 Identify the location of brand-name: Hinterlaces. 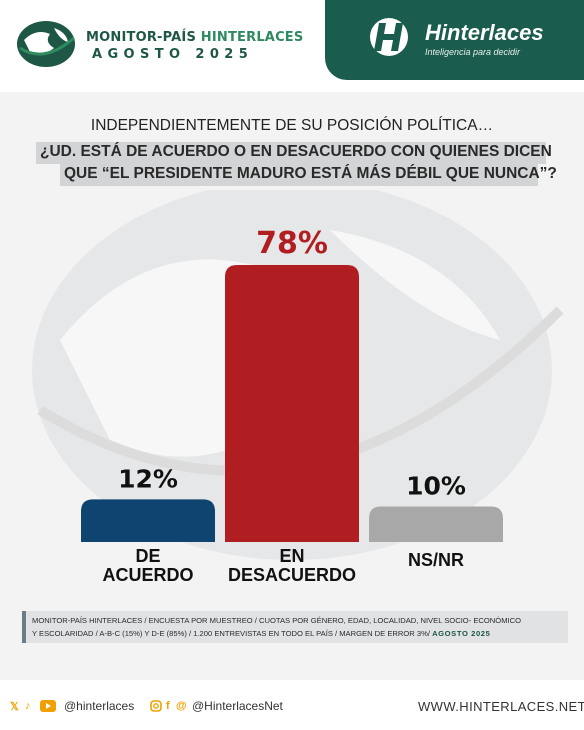
(484, 32).